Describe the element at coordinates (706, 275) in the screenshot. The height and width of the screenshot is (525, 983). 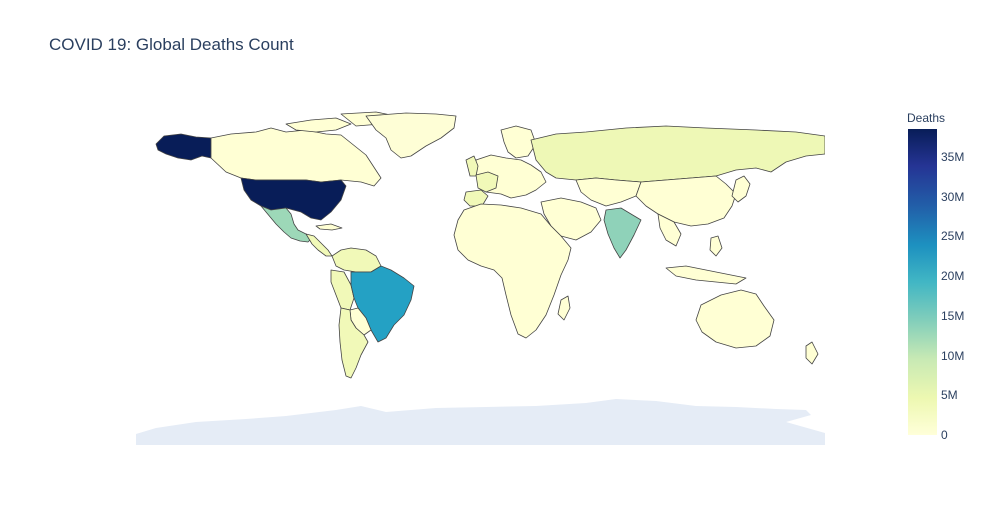
I see `region-indonesia` at that location.